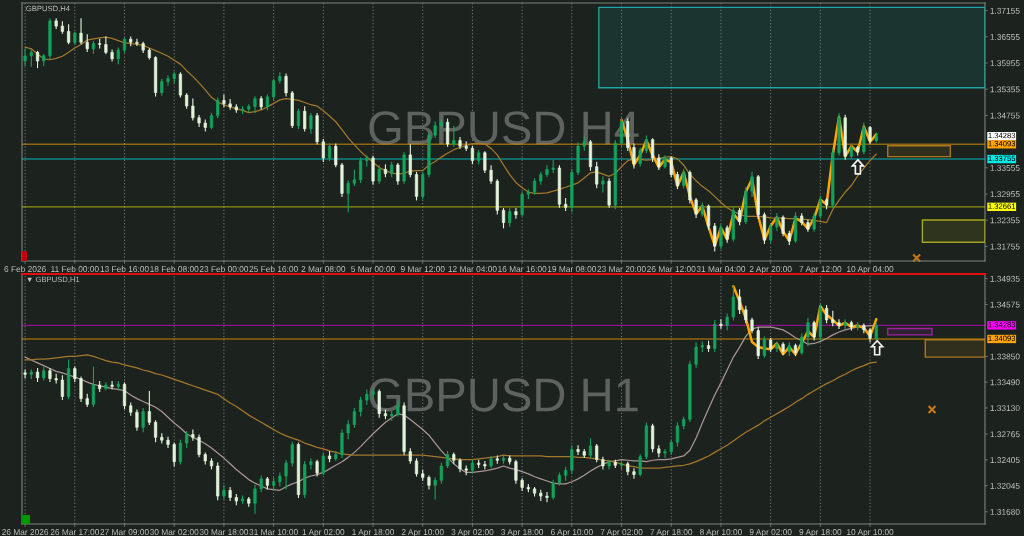 The height and width of the screenshot is (536, 1024). I want to click on x-tick-label: 7 Apr 18:00, so click(671, 532).